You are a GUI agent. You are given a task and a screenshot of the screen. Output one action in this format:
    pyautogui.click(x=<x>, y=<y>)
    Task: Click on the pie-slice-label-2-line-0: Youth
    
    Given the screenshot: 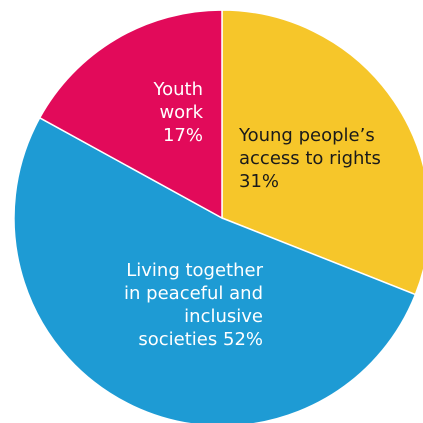 What is the action you would take?
    pyautogui.click(x=178, y=89)
    